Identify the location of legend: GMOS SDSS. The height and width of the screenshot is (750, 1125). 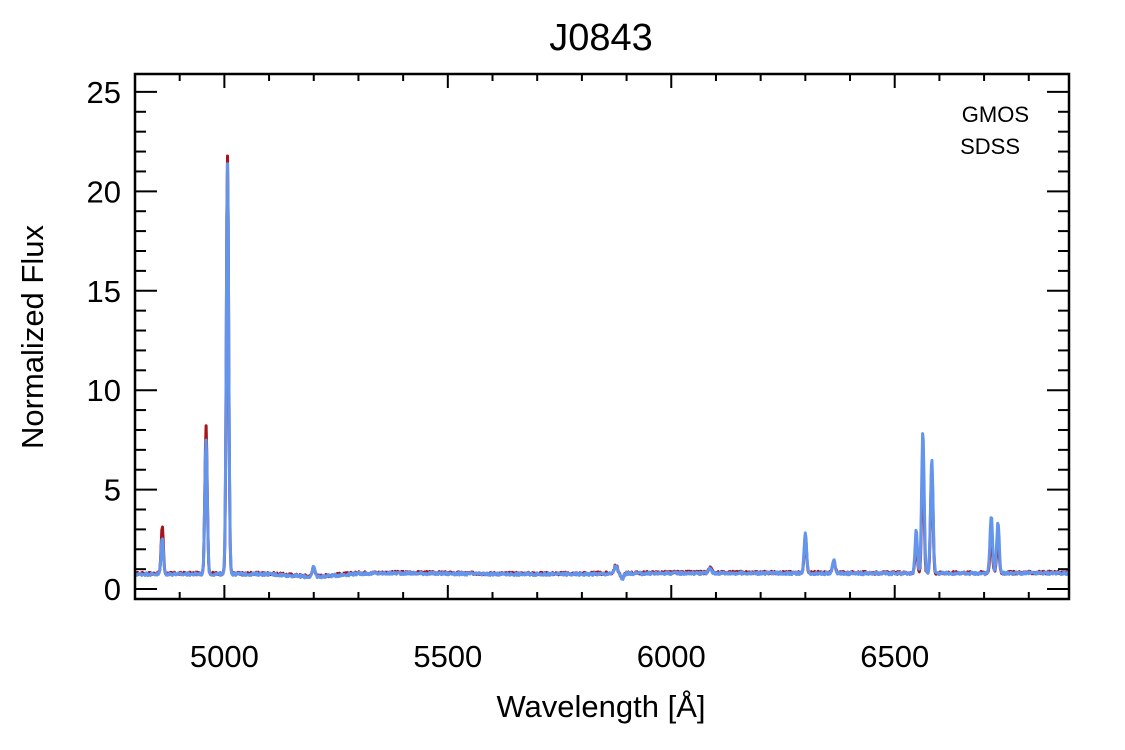
(994, 130).